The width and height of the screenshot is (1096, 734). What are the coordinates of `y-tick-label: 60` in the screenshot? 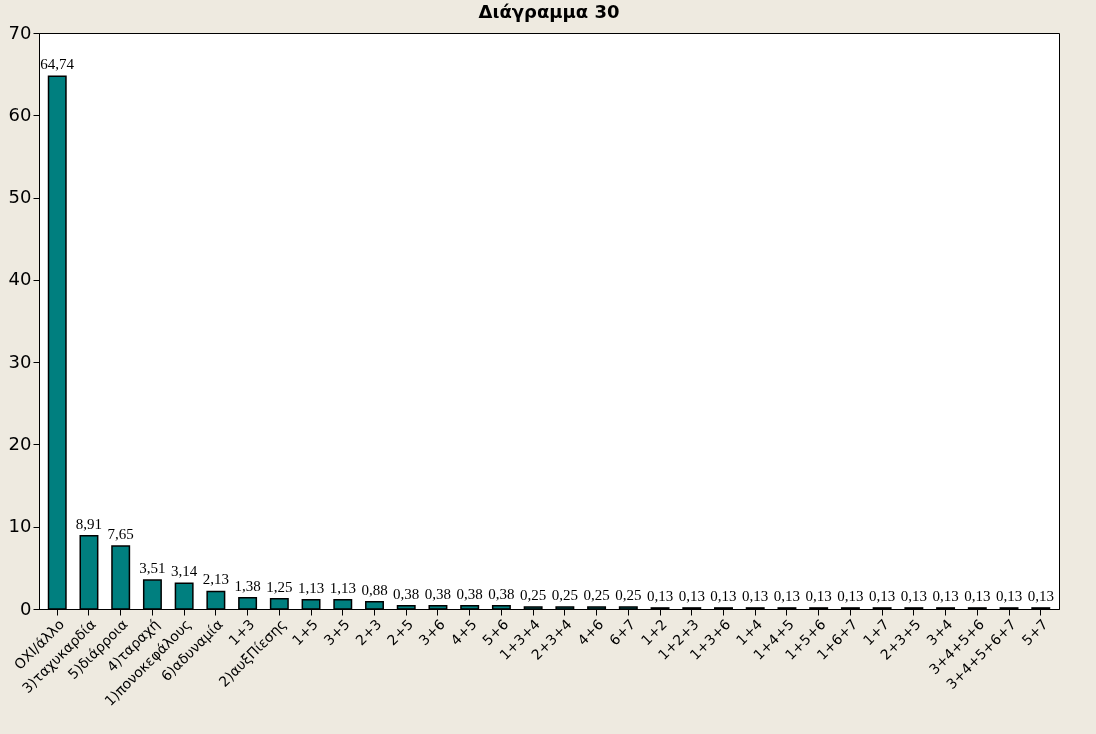 It's located at (20, 114).